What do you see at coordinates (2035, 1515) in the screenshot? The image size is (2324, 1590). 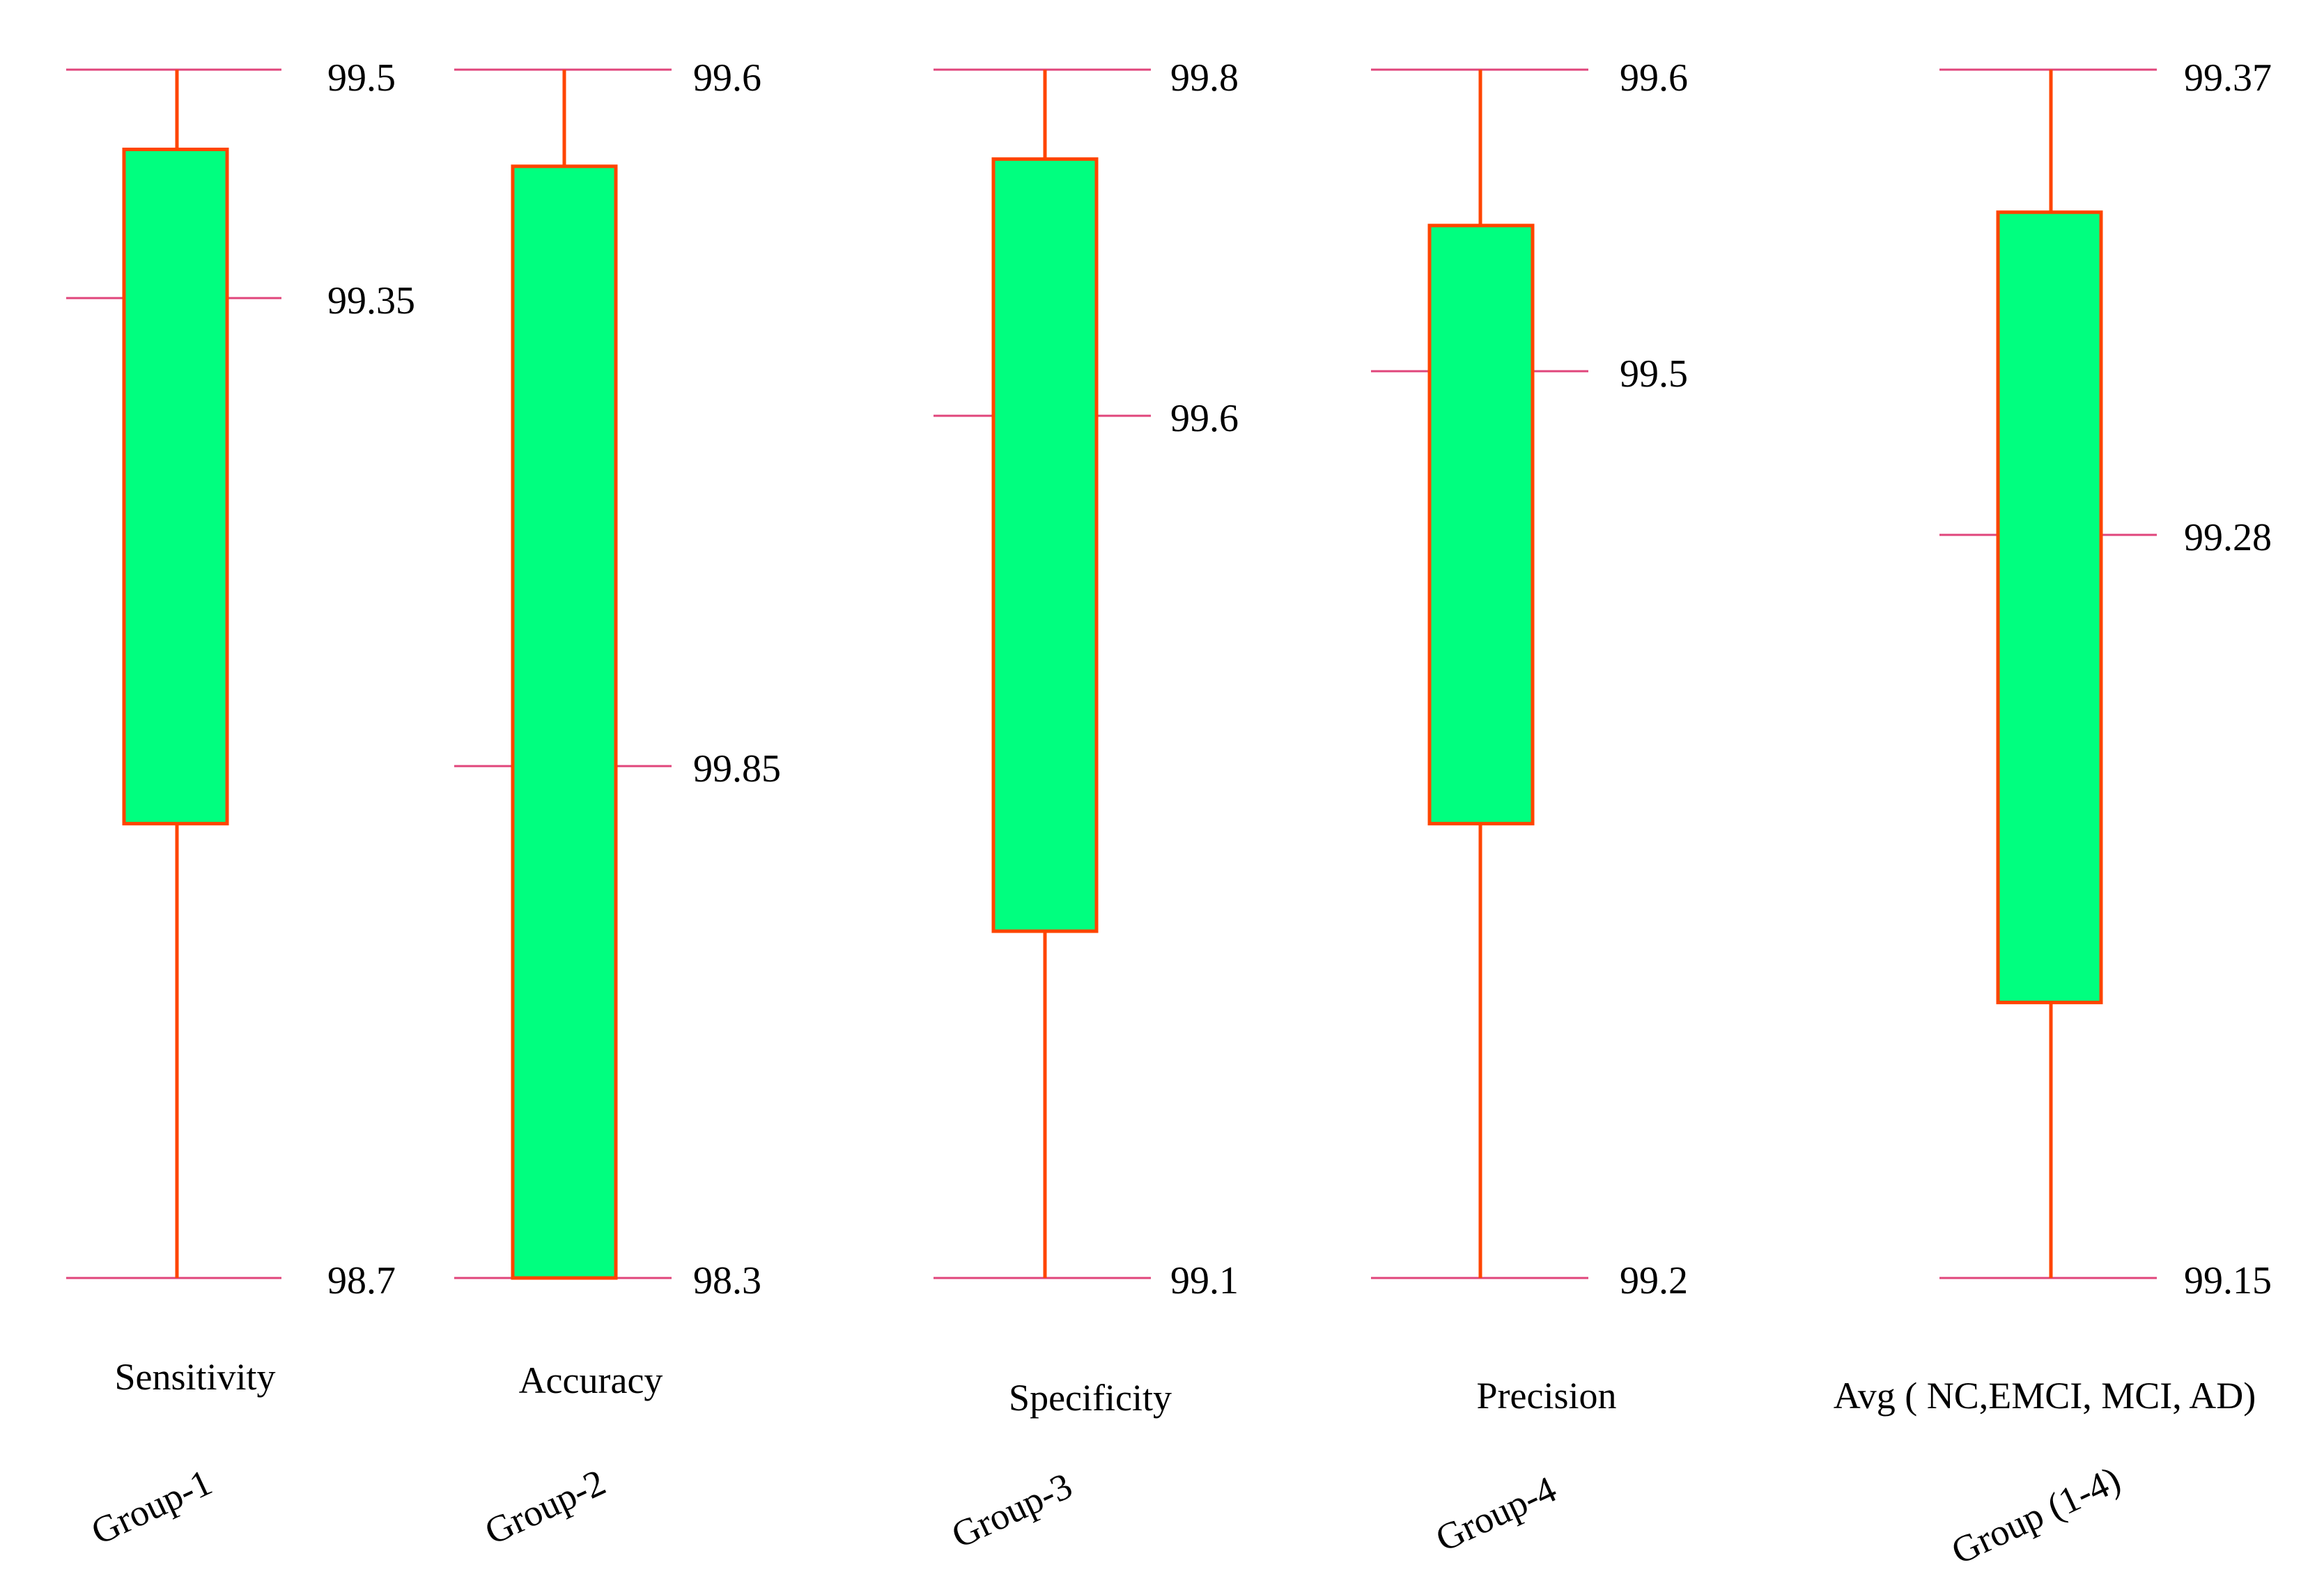 I see `group-label: Group (1-4)` at bounding box center [2035, 1515].